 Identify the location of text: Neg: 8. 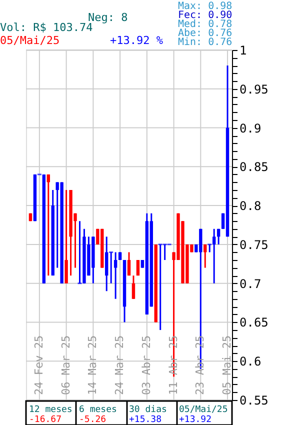
(108, 17).